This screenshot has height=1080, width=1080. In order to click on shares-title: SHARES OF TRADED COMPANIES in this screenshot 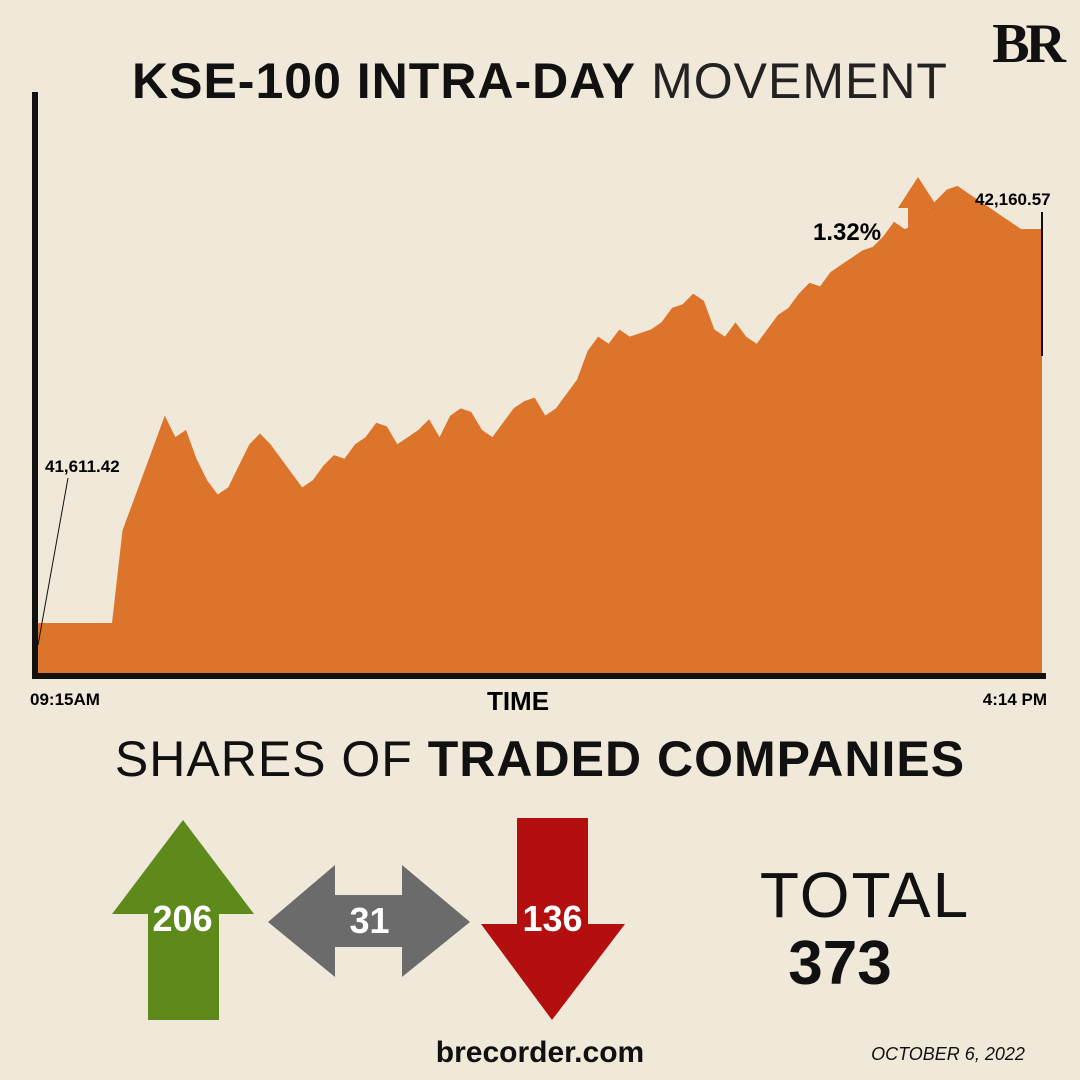, I will do `click(540, 759)`.